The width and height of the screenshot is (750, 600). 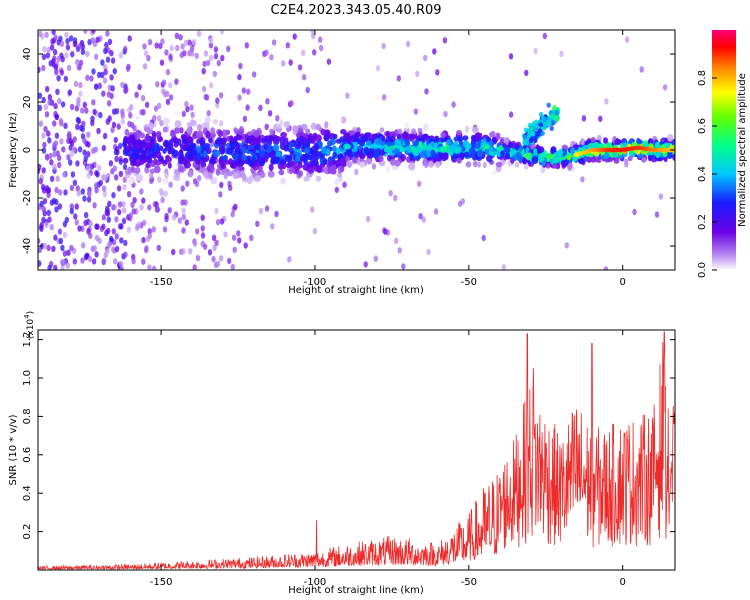 What do you see at coordinates (27, 416) in the screenshot?
I see `y-tick-label: 0.8` at bounding box center [27, 416].